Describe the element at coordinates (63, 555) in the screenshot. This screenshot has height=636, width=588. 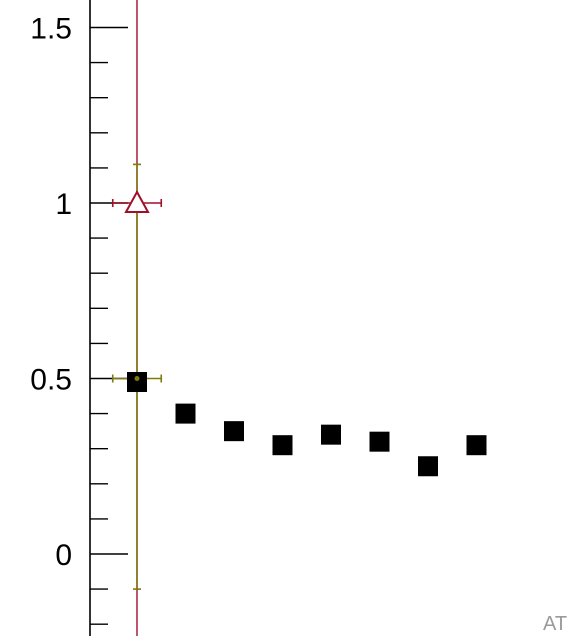
I see `y-tick-label: 0` at that location.